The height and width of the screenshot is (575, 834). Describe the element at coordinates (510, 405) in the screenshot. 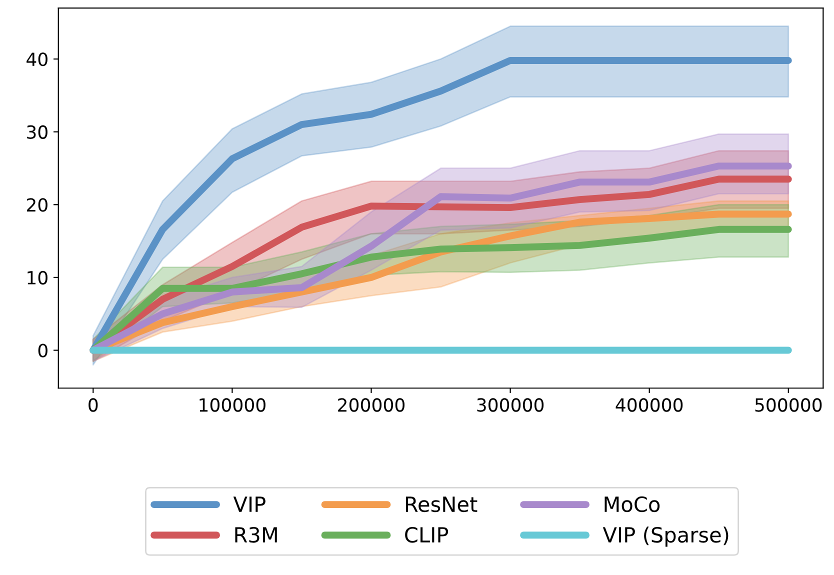

I see `x-tick-label: 300000` at that location.